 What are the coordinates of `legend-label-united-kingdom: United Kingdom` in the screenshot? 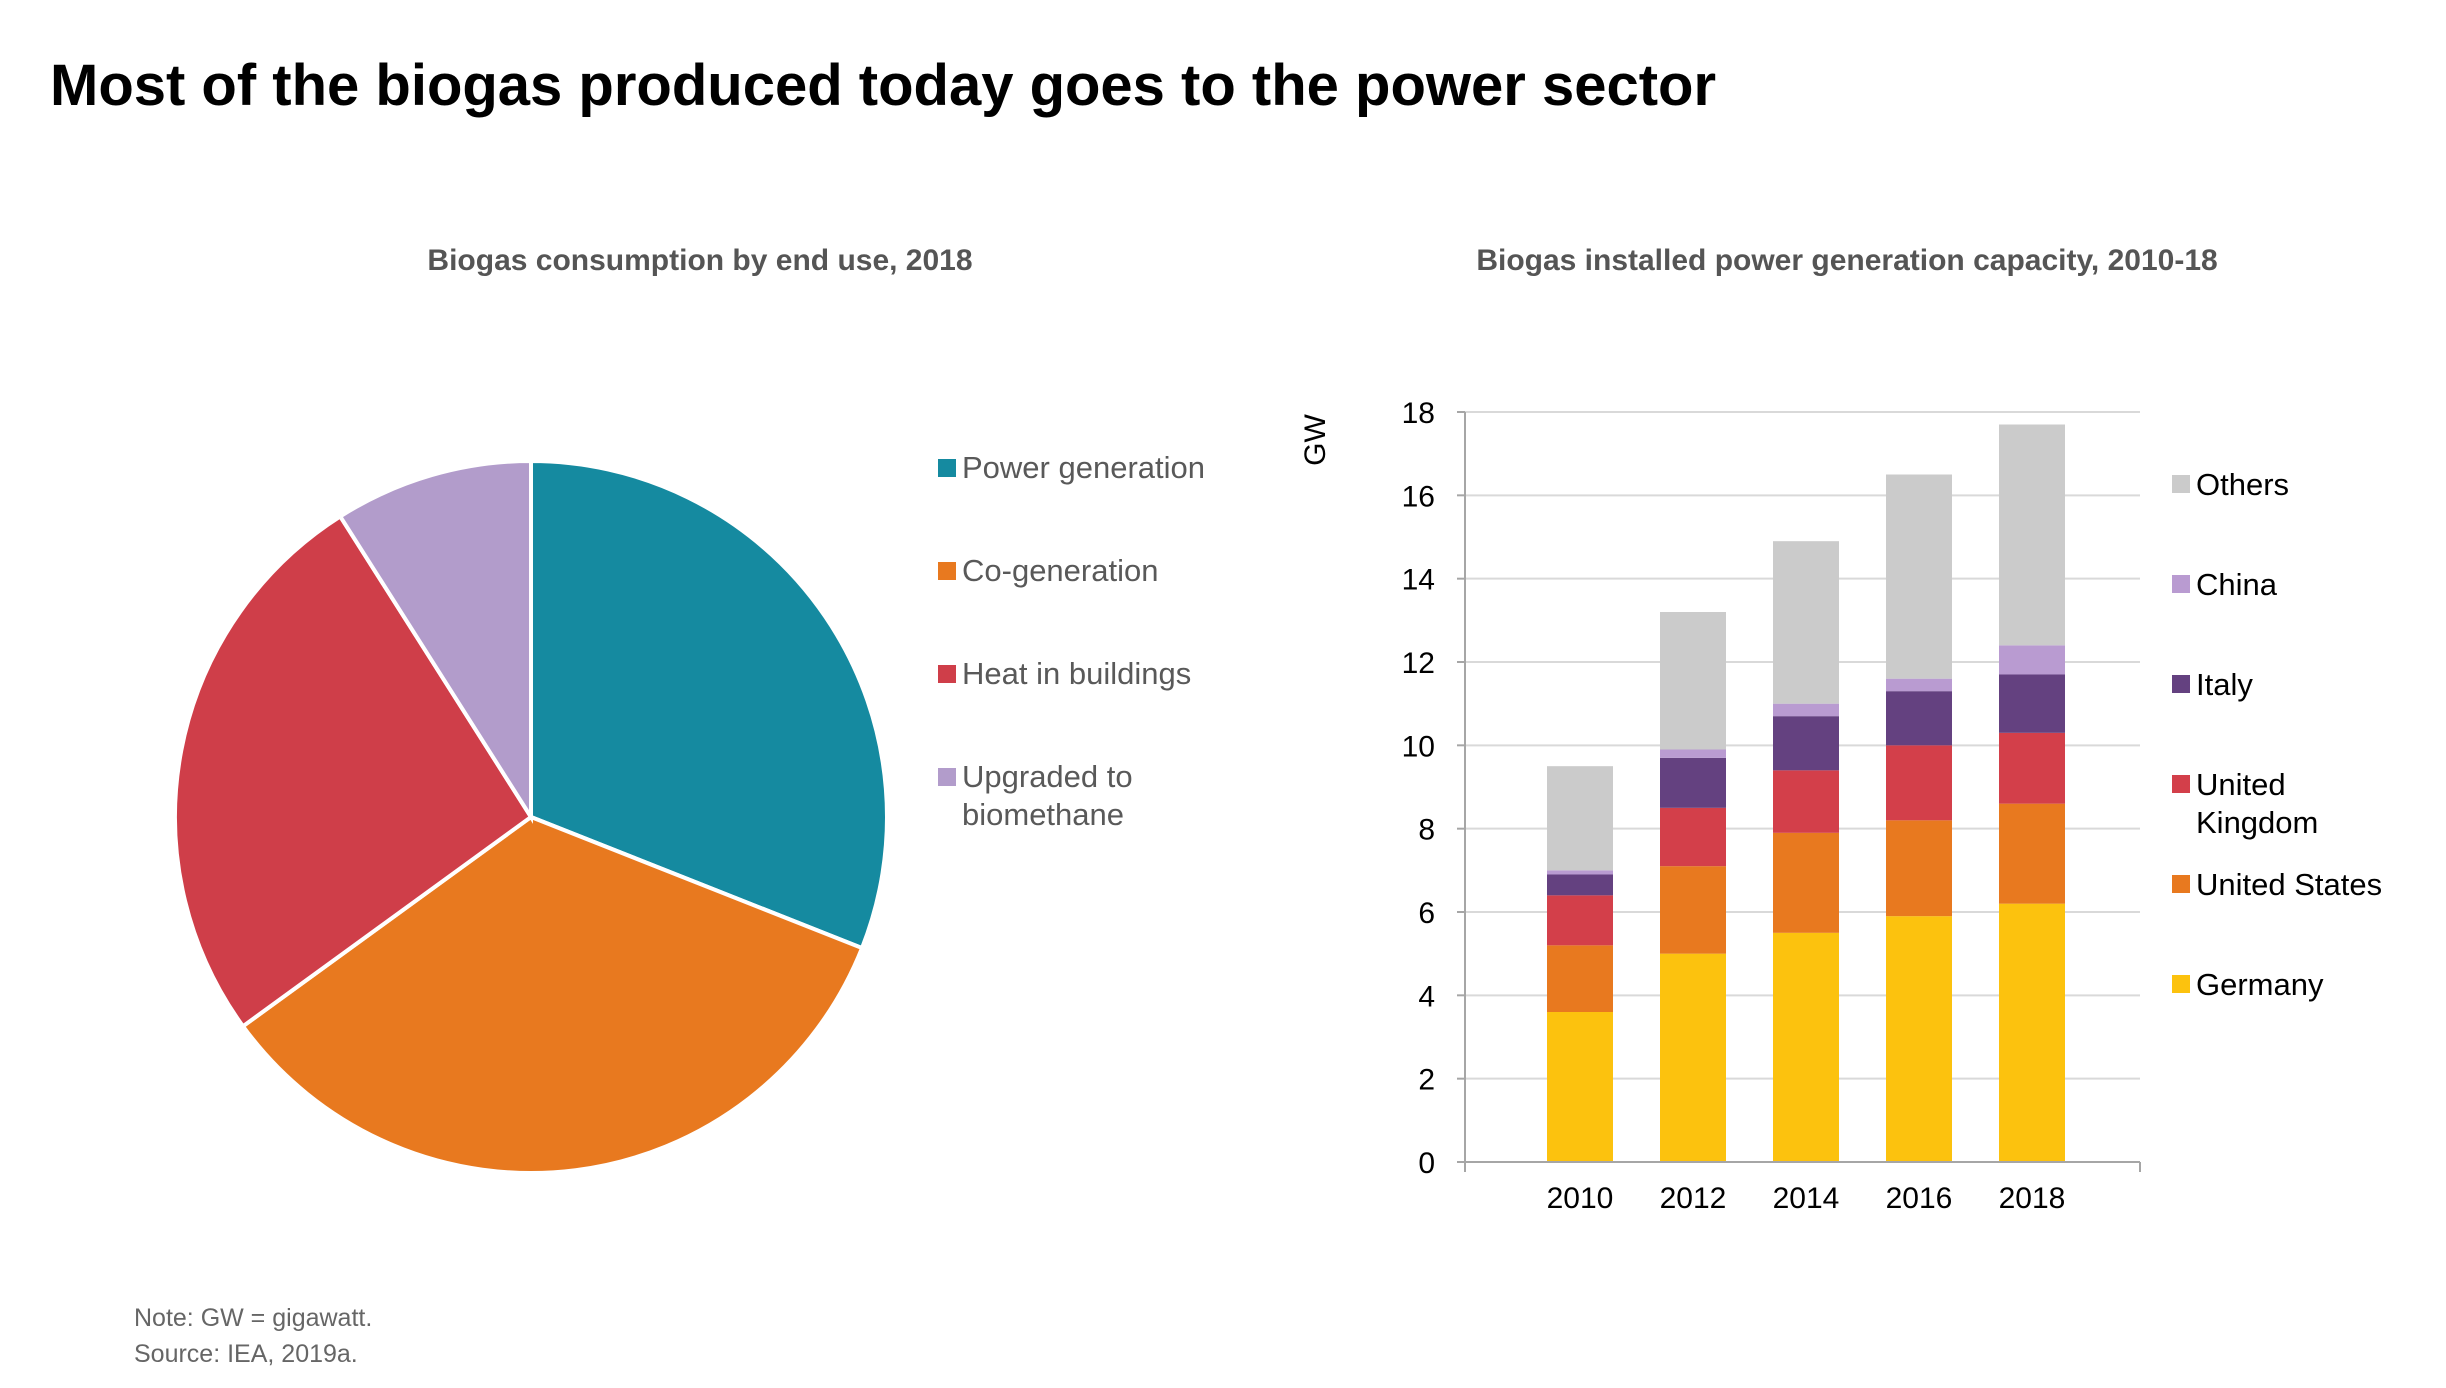 It's located at (2257, 803).